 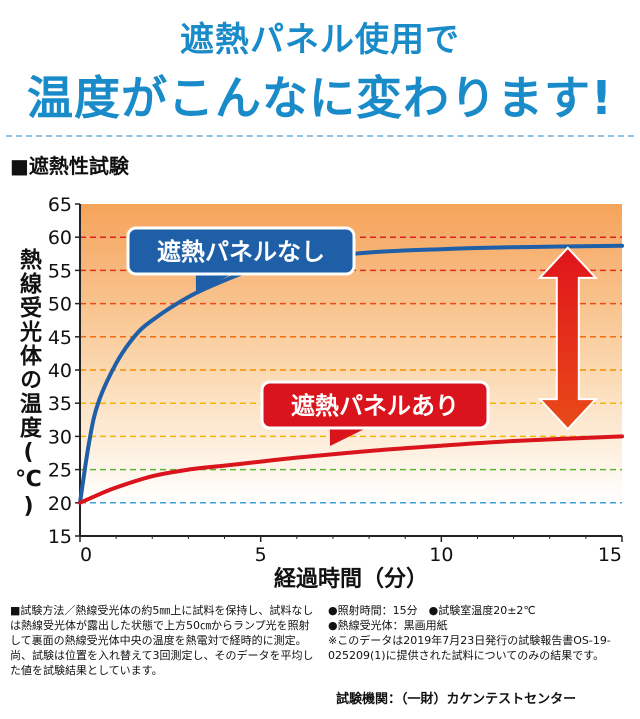 I want to click on y-tick-label: 65, so click(x=60, y=205).